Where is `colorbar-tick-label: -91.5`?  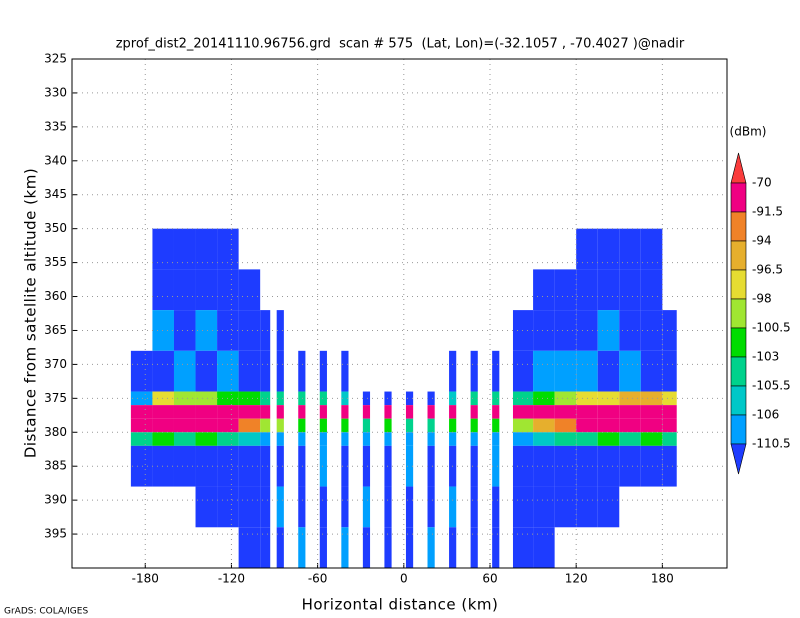 colorbar-tick-label: -91.5 is located at coordinates (767, 212).